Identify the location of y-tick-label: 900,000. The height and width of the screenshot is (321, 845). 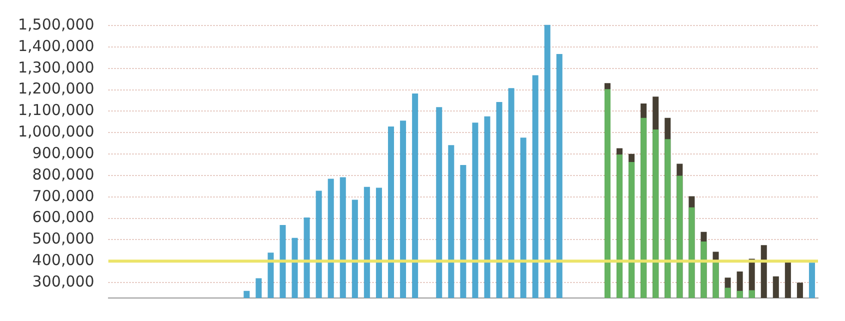
(63, 153).